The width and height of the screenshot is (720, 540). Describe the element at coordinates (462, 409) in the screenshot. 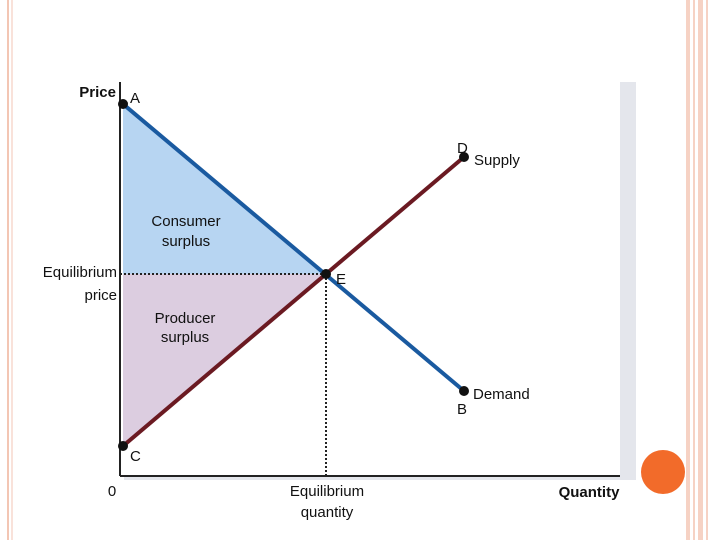

I see `point-label: B` at that location.